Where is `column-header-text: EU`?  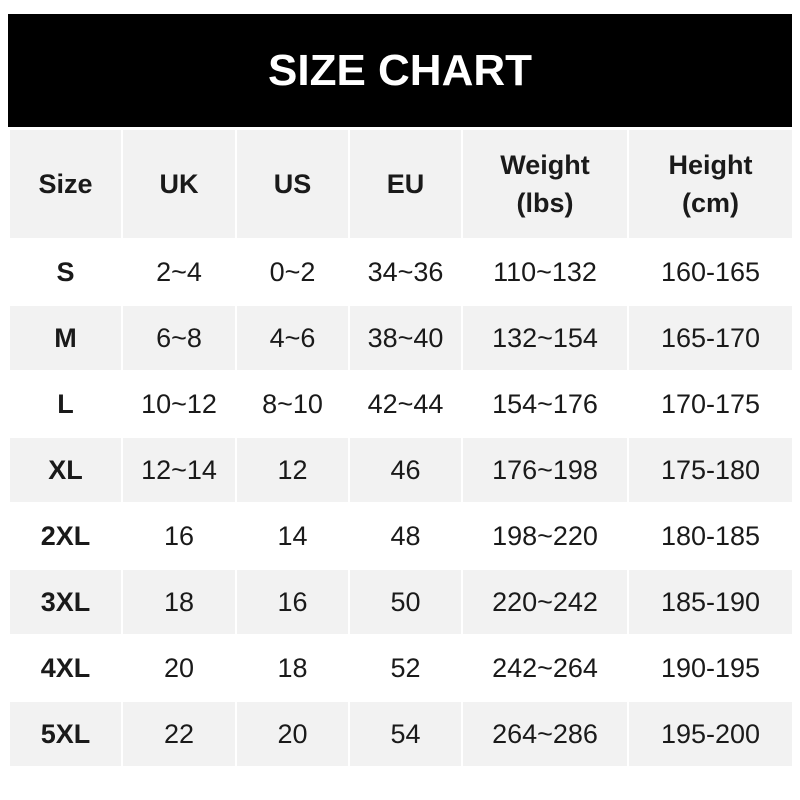 column-header-text: EU is located at coordinates (405, 184).